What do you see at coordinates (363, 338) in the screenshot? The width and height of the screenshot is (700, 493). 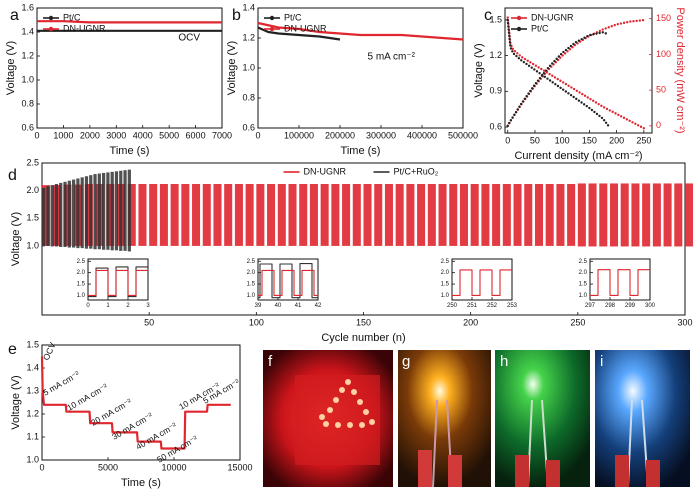 I see `x-axis-label: Cycle number (n)` at bounding box center [363, 338].